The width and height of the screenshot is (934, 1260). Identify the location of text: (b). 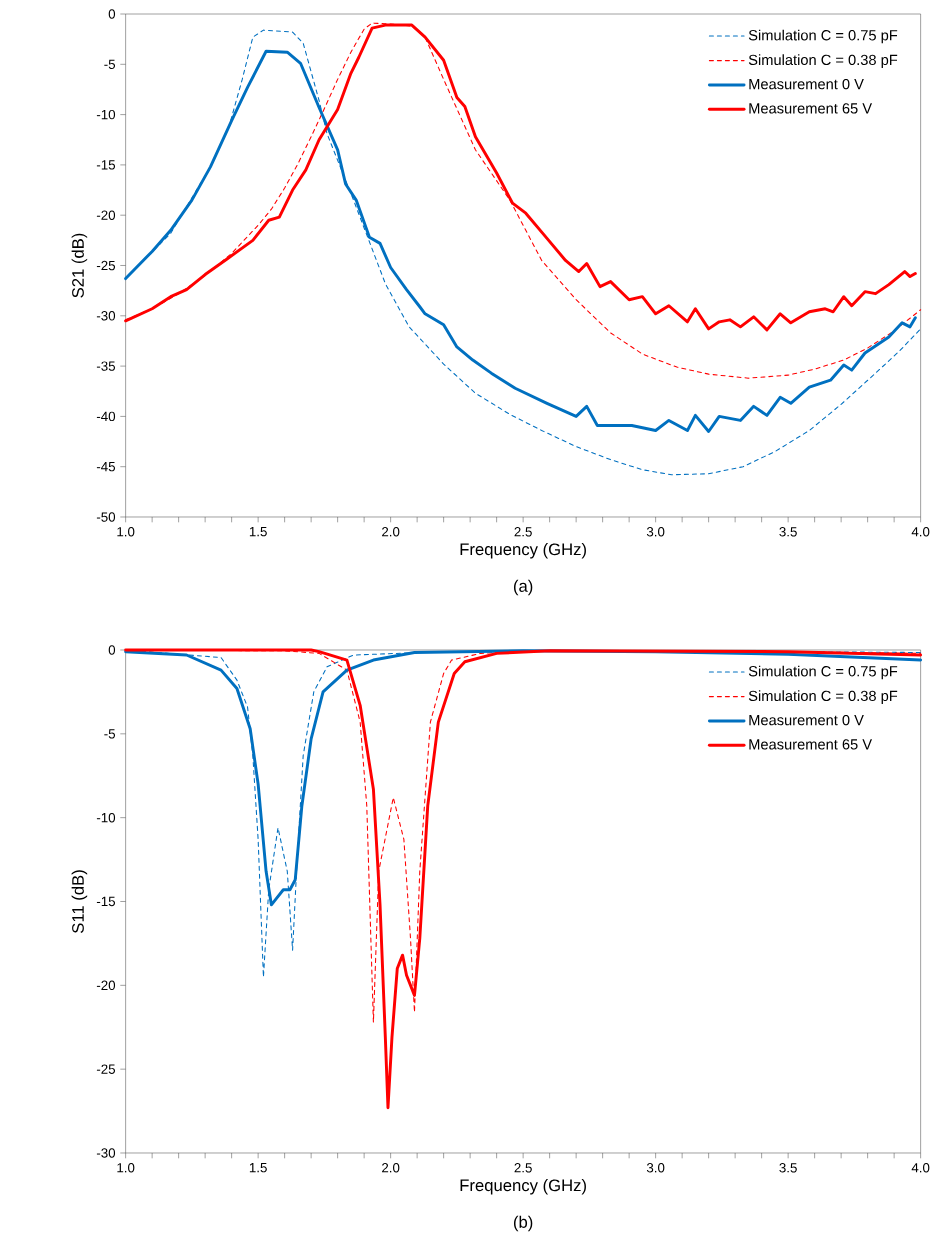
(523, 1223).